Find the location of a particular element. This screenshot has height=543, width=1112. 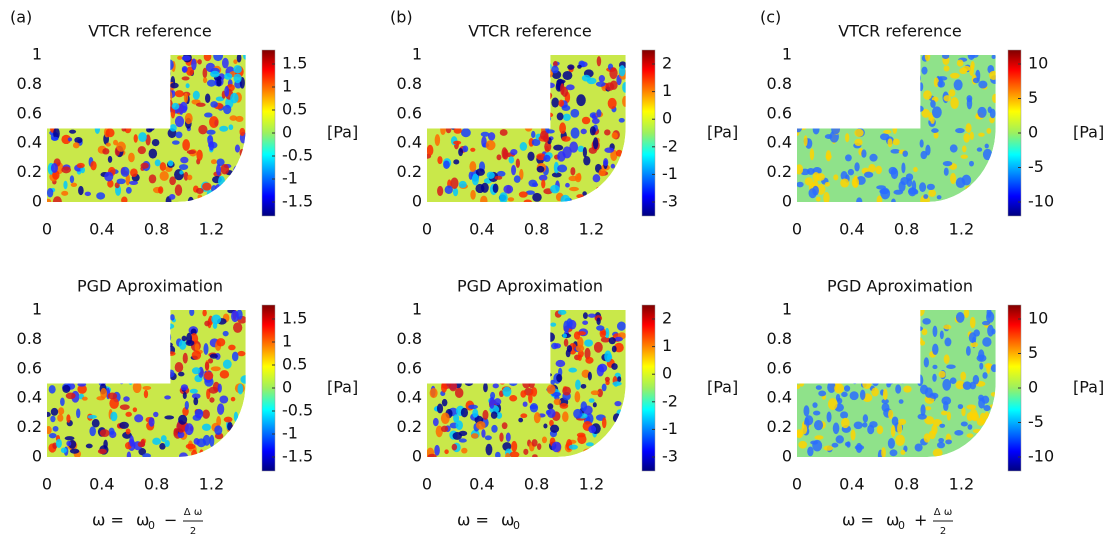

caption-numerator: Δ ω is located at coordinates (943, 512).